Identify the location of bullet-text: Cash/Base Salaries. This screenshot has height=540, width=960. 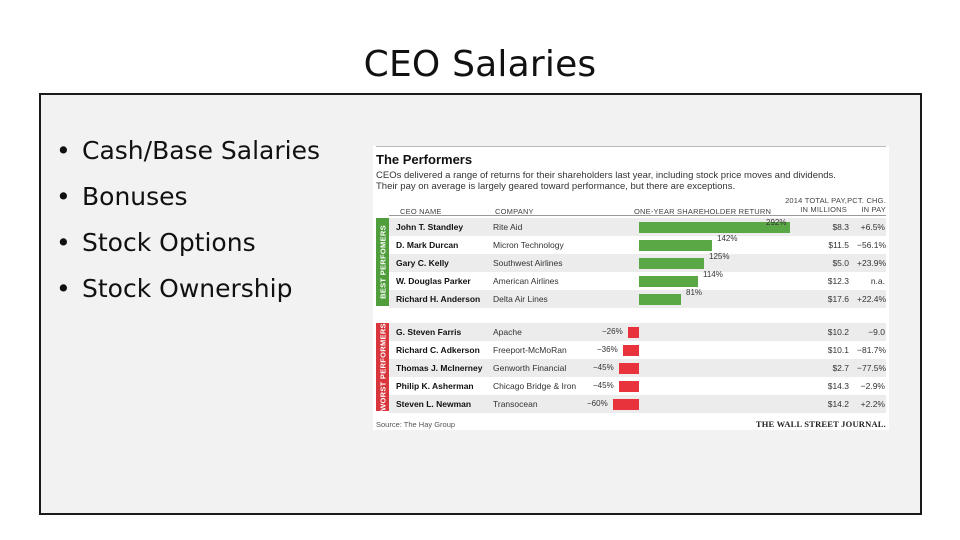
(201, 150).